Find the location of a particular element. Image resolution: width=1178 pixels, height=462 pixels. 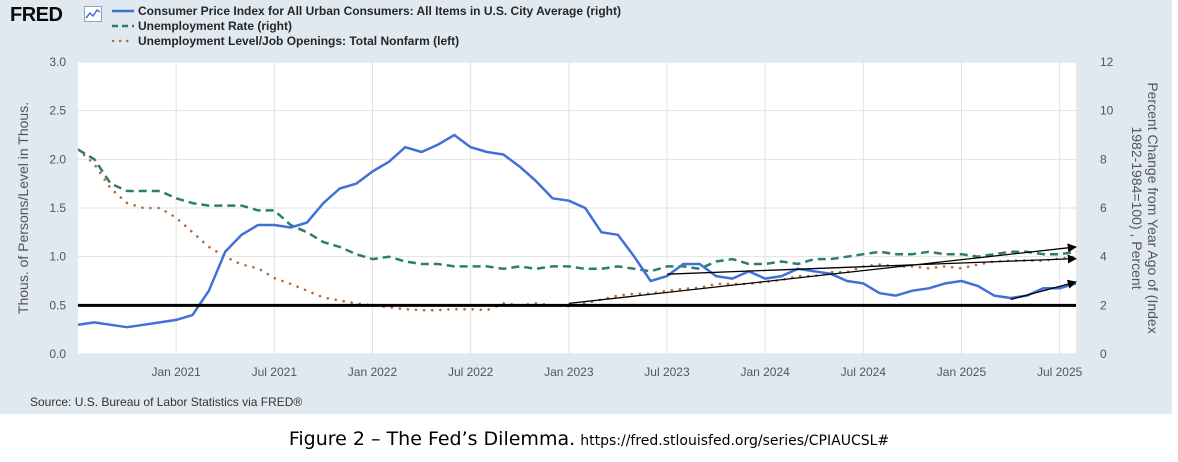

fred-logo: FRED is located at coordinates (36, 15).